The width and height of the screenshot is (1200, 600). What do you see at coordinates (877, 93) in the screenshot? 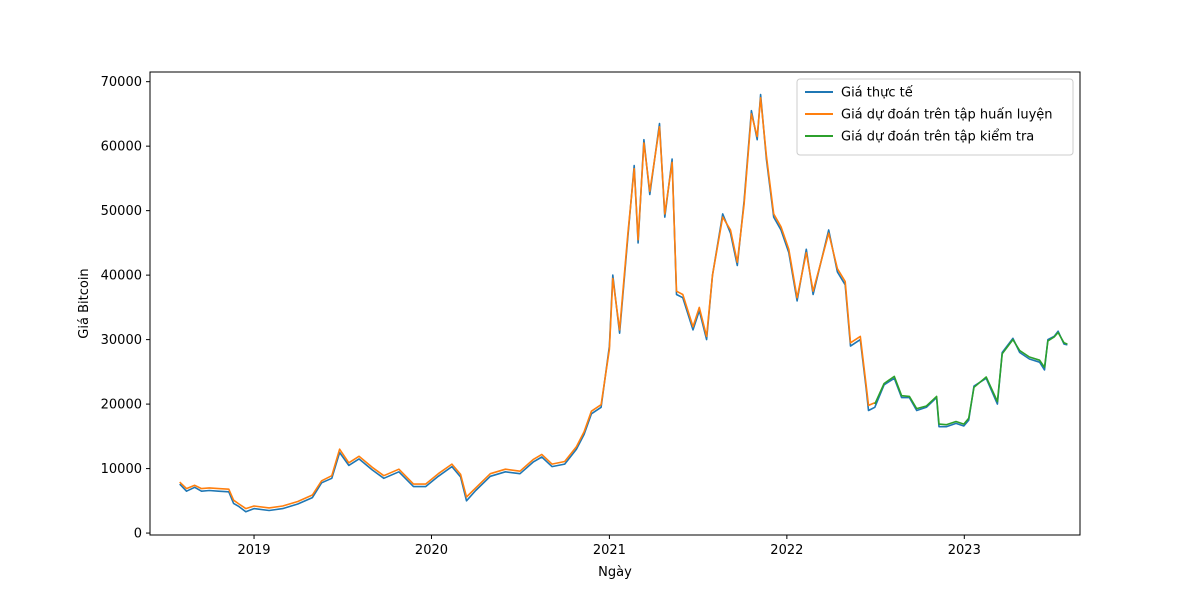
I see `legend-label: Giá thực tế` at bounding box center [877, 93].